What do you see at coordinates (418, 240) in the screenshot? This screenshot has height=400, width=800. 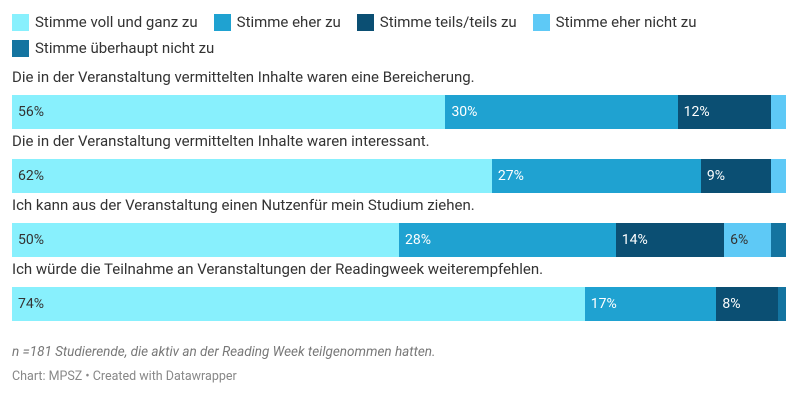 I see `value-label: 28%` at bounding box center [418, 240].